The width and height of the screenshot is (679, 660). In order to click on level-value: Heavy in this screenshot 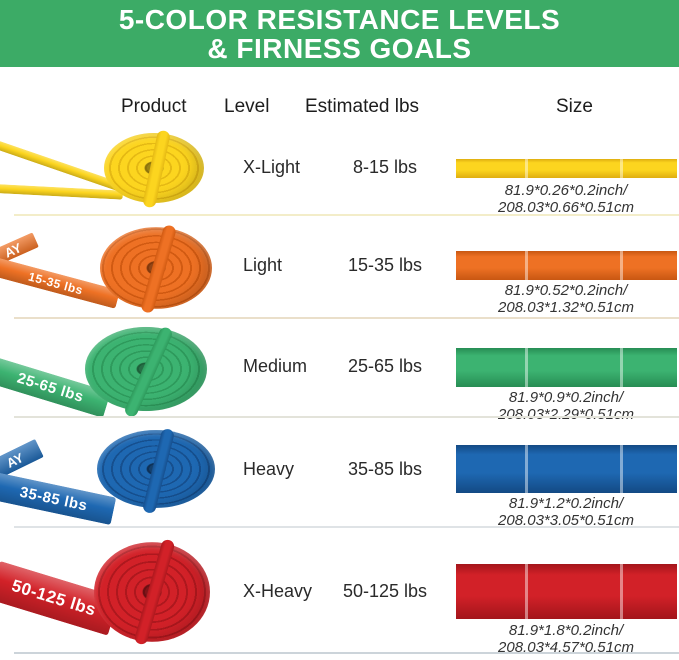, I will do `click(269, 469)`.